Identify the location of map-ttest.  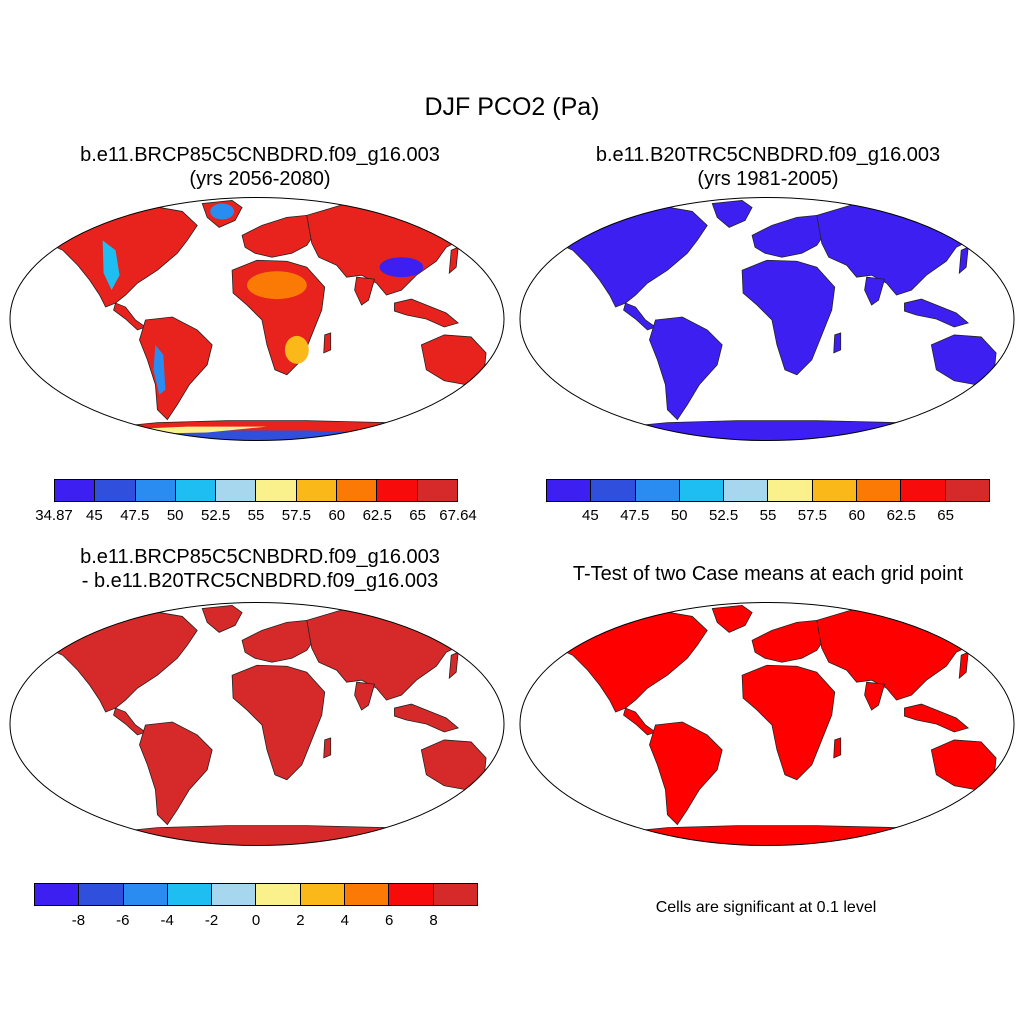
(767, 724).